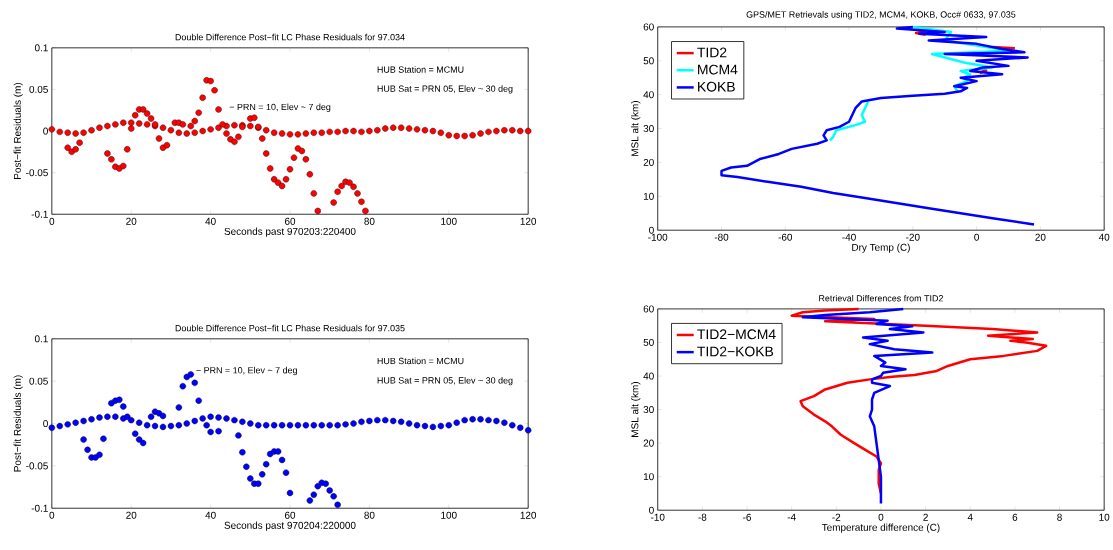 This screenshot has height=550, width=1113. Describe the element at coordinates (747, 517) in the screenshot. I see `x-tick-label: -6` at that location.